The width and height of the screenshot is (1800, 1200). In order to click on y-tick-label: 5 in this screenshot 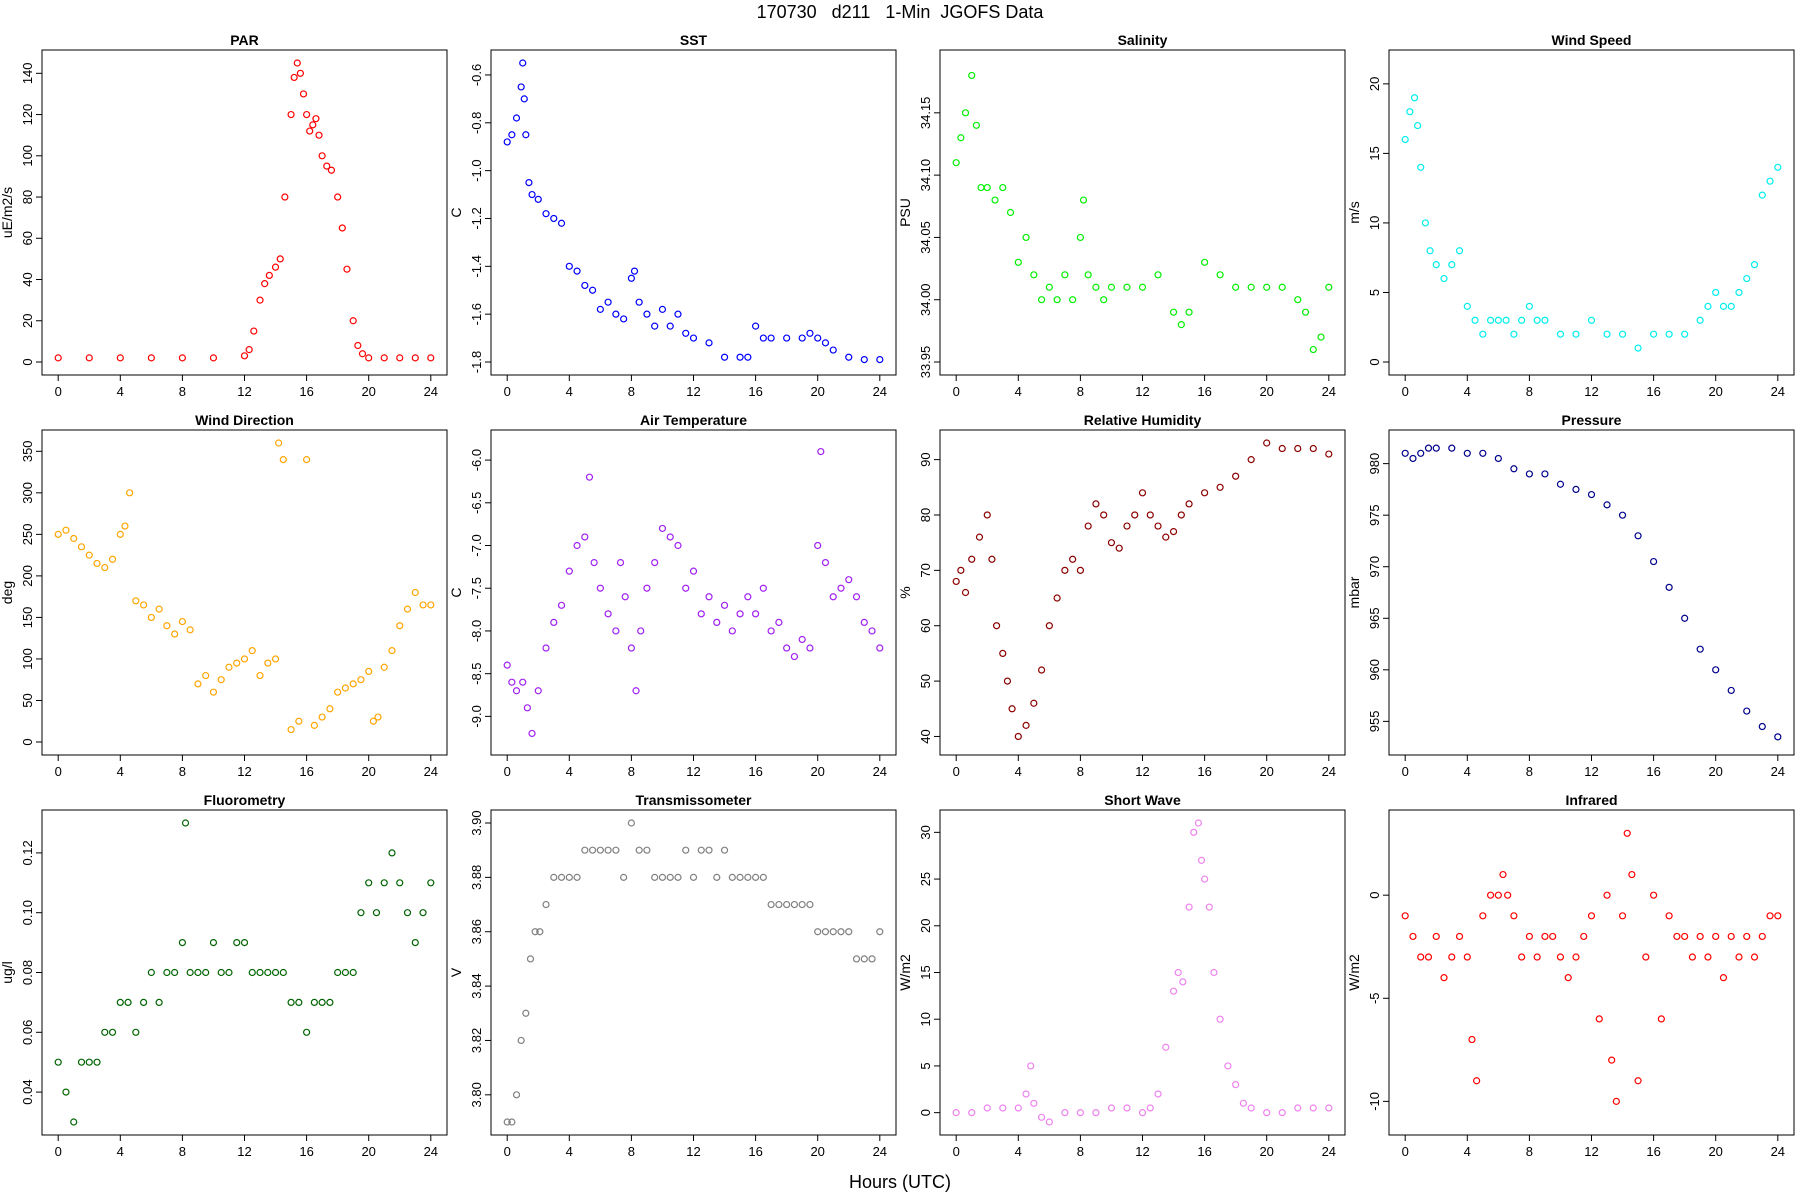, I will do `click(925, 1065)`.